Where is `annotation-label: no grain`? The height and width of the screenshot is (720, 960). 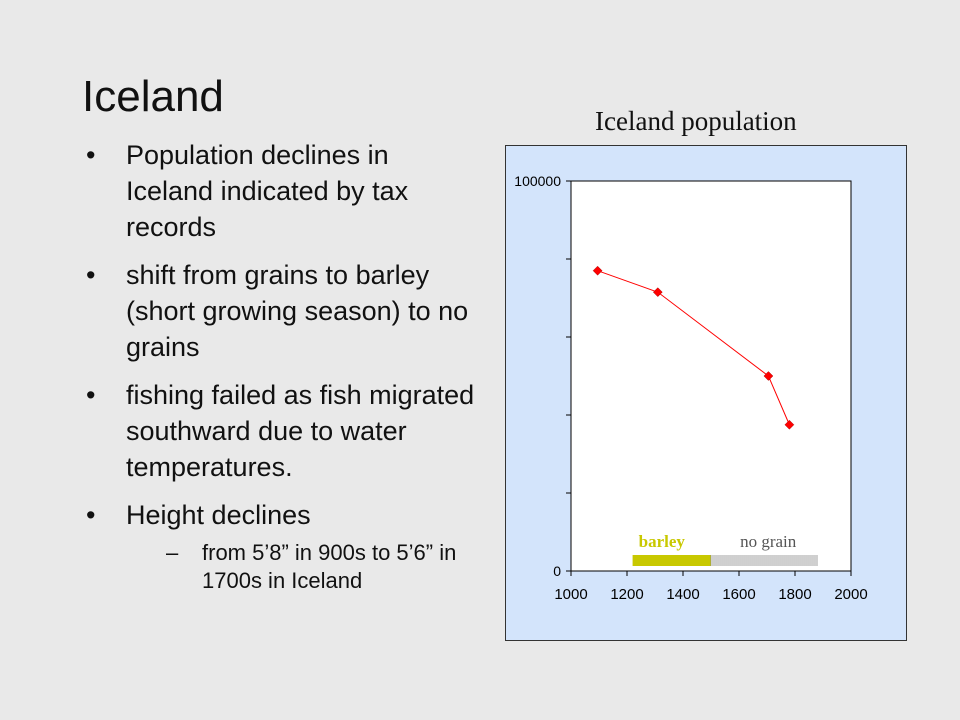 annotation-label: no grain is located at coordinates (768, 541).